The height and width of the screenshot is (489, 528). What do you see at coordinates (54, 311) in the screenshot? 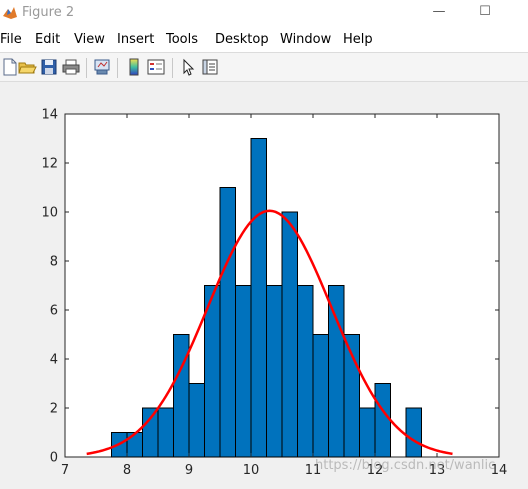
I see `y-tick-label: 6` at bounding box center [54, 311].